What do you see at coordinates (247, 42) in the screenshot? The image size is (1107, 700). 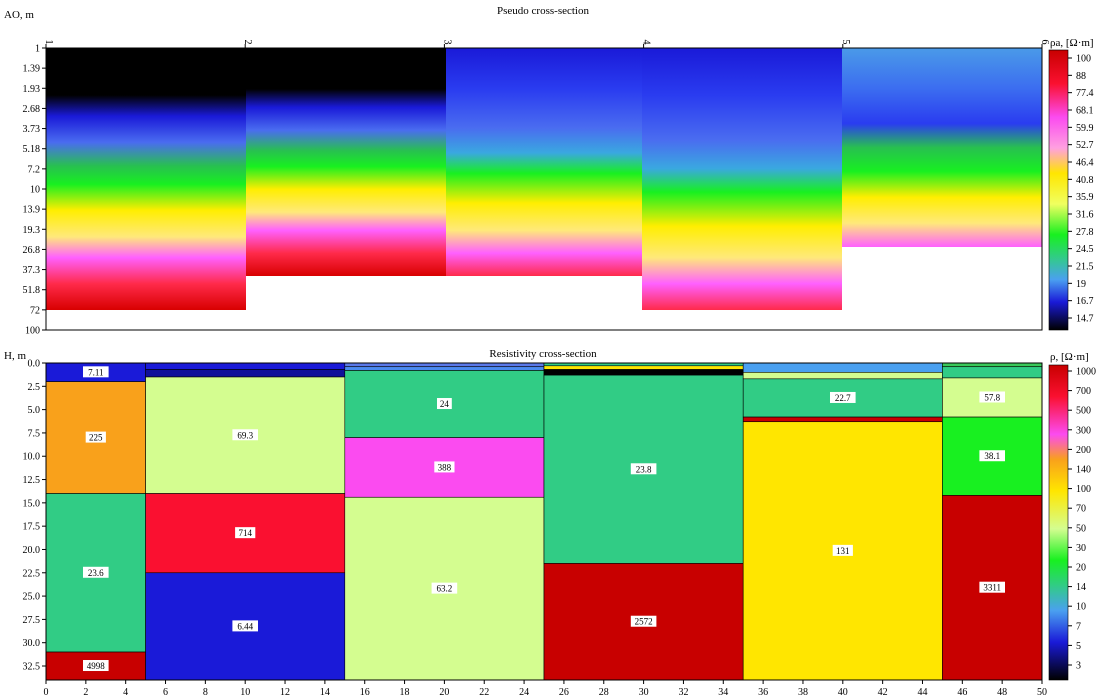 I see `pseudo-top-tick-label: 2` at bounding box center [247, 42].